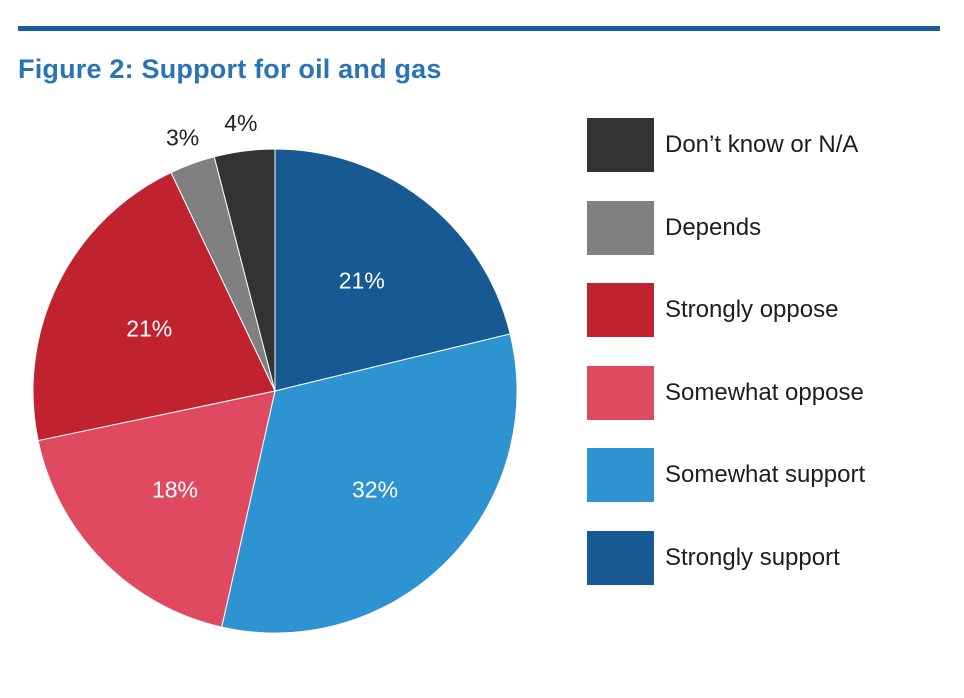  Describe the element at coordinates (154, 306) in the screenshot. I see `pie-slice-strongly-oppose` at that location.